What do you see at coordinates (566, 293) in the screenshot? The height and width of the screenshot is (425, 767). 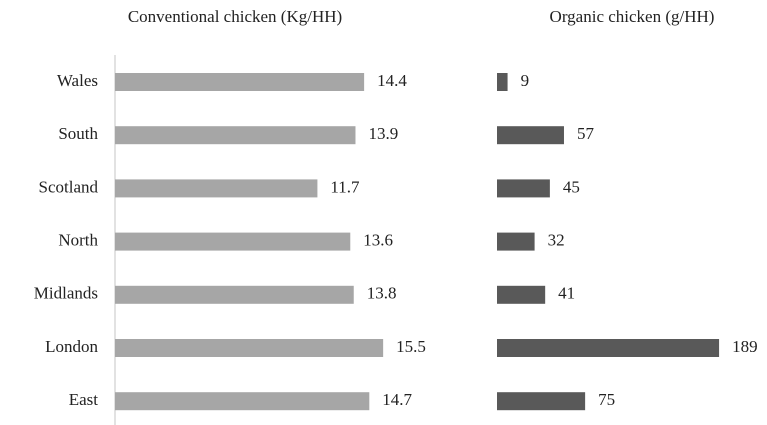 I see `value-label: 41` at bounding box center [566, 293].